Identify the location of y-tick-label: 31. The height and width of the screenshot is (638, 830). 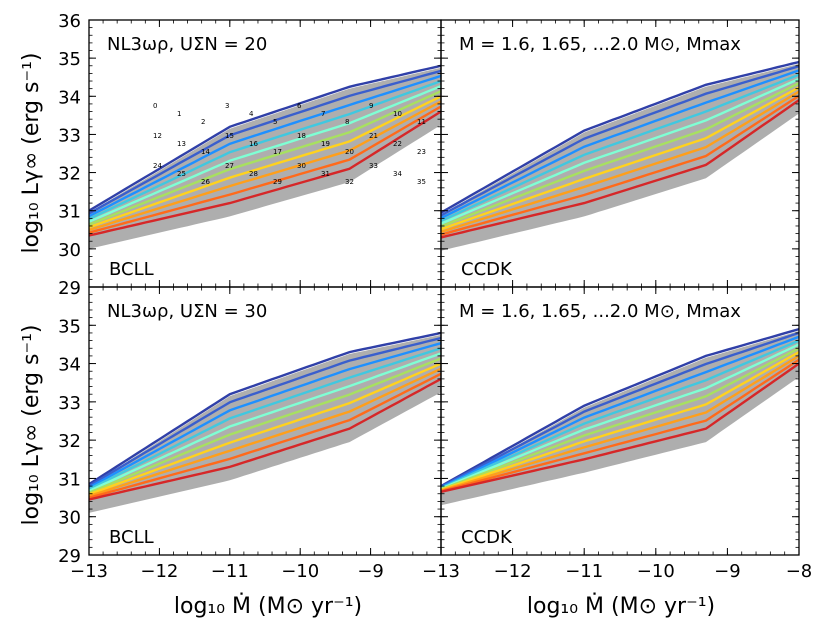
(69, 212).